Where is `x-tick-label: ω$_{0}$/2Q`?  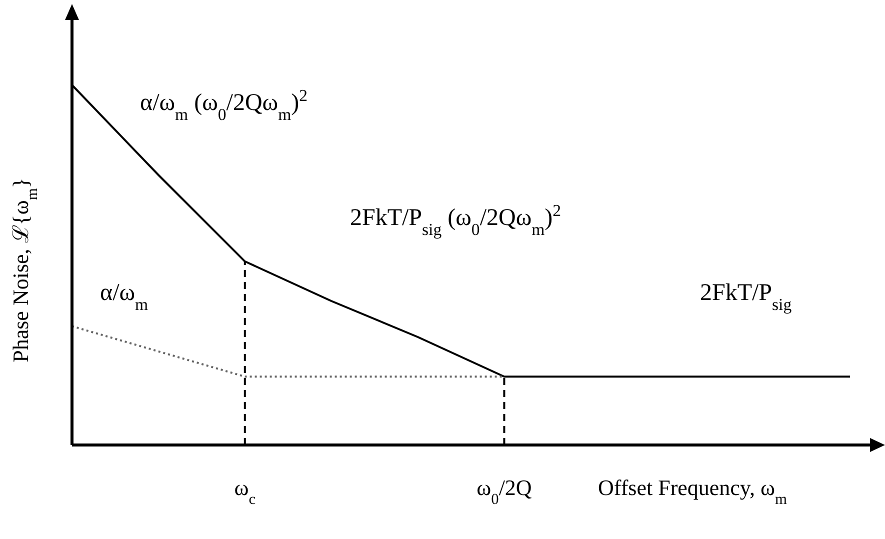 x-tick-label: ω$_{0}$/2Q is located at coordinates (504, 491).